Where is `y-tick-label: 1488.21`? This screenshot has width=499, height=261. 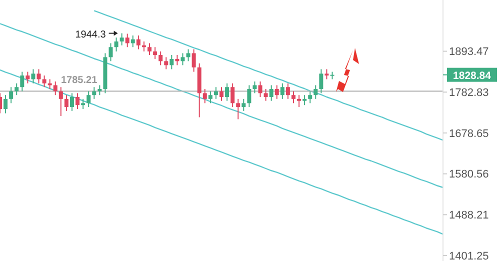
y-tick-label: 1488.21 is located at coordinates (469, 216).